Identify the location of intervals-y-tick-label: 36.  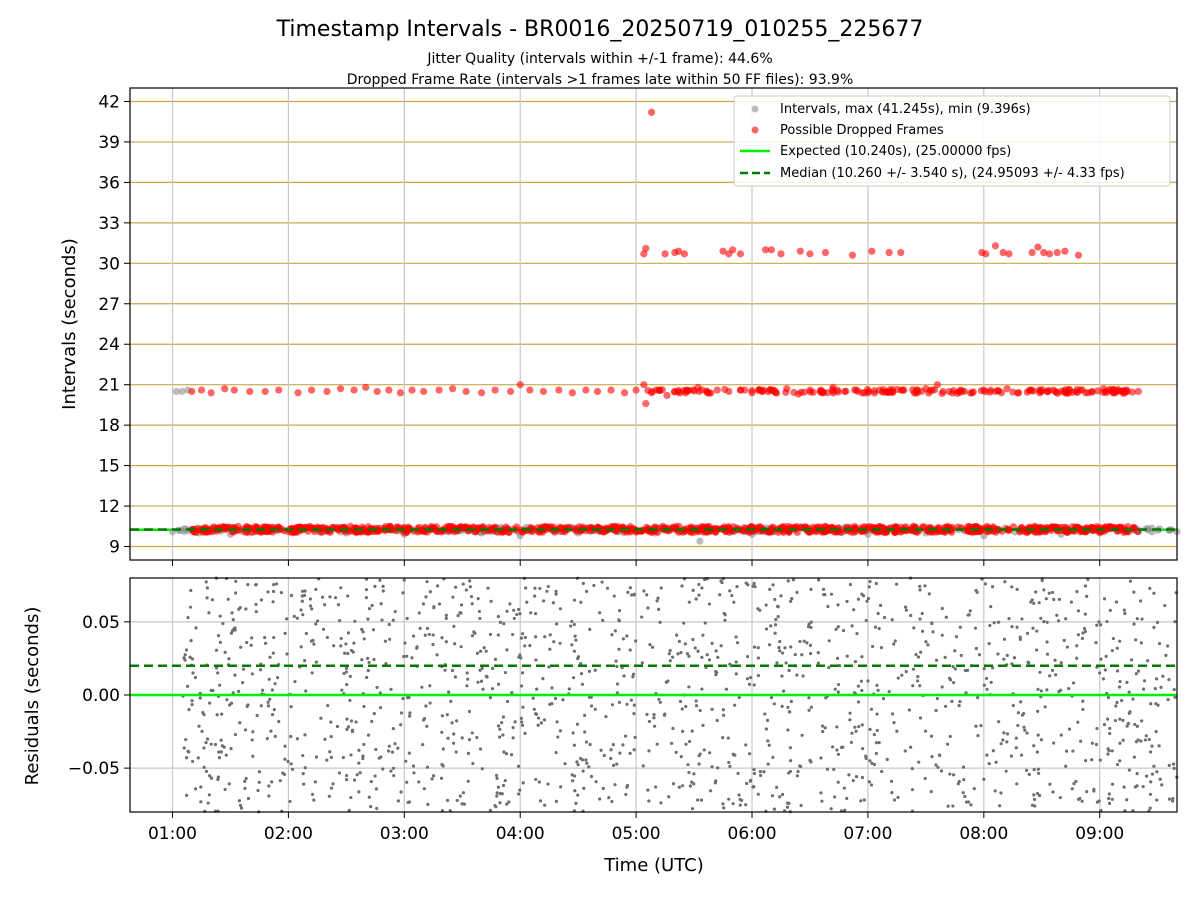
(109, 183).